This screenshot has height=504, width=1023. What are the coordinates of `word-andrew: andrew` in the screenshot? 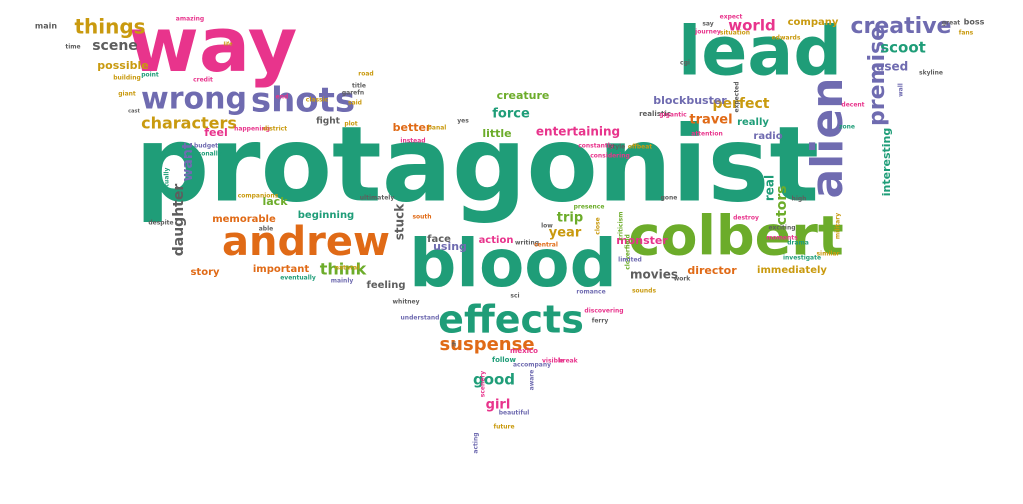 It's located at (306, 242).